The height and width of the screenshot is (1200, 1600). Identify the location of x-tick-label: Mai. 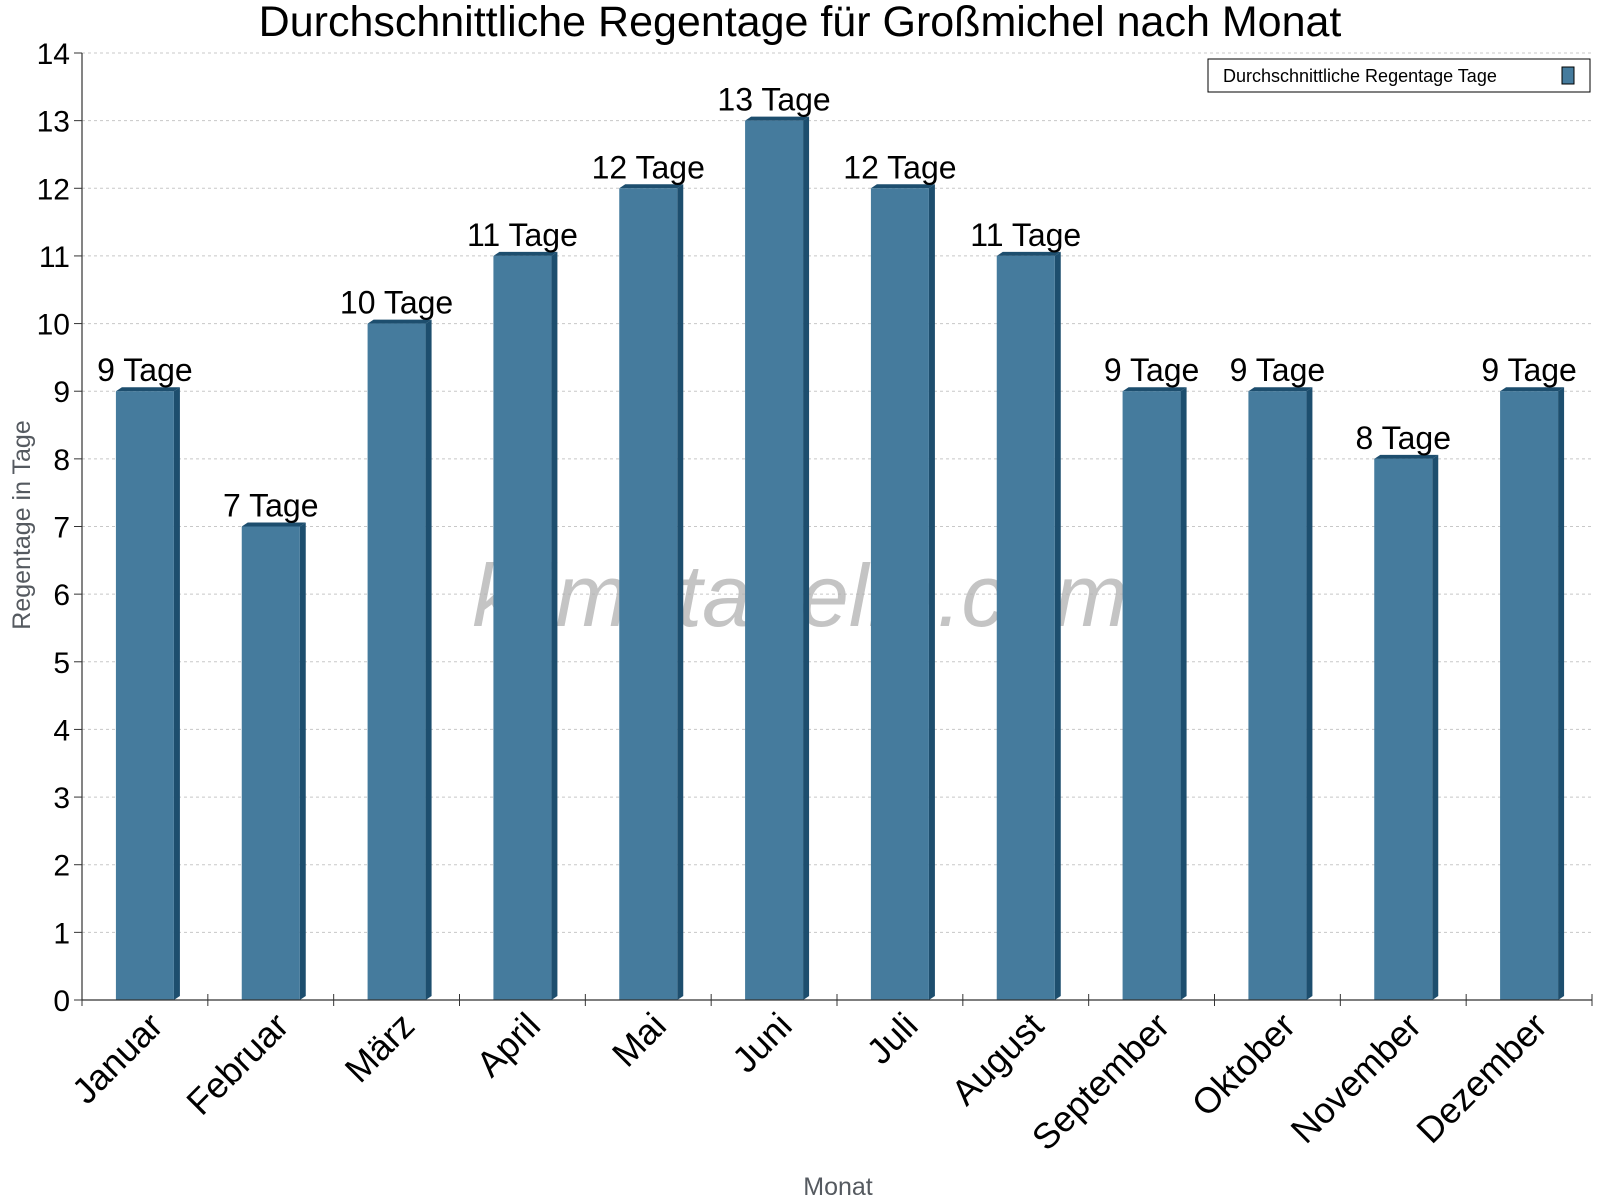
(639, 1040).